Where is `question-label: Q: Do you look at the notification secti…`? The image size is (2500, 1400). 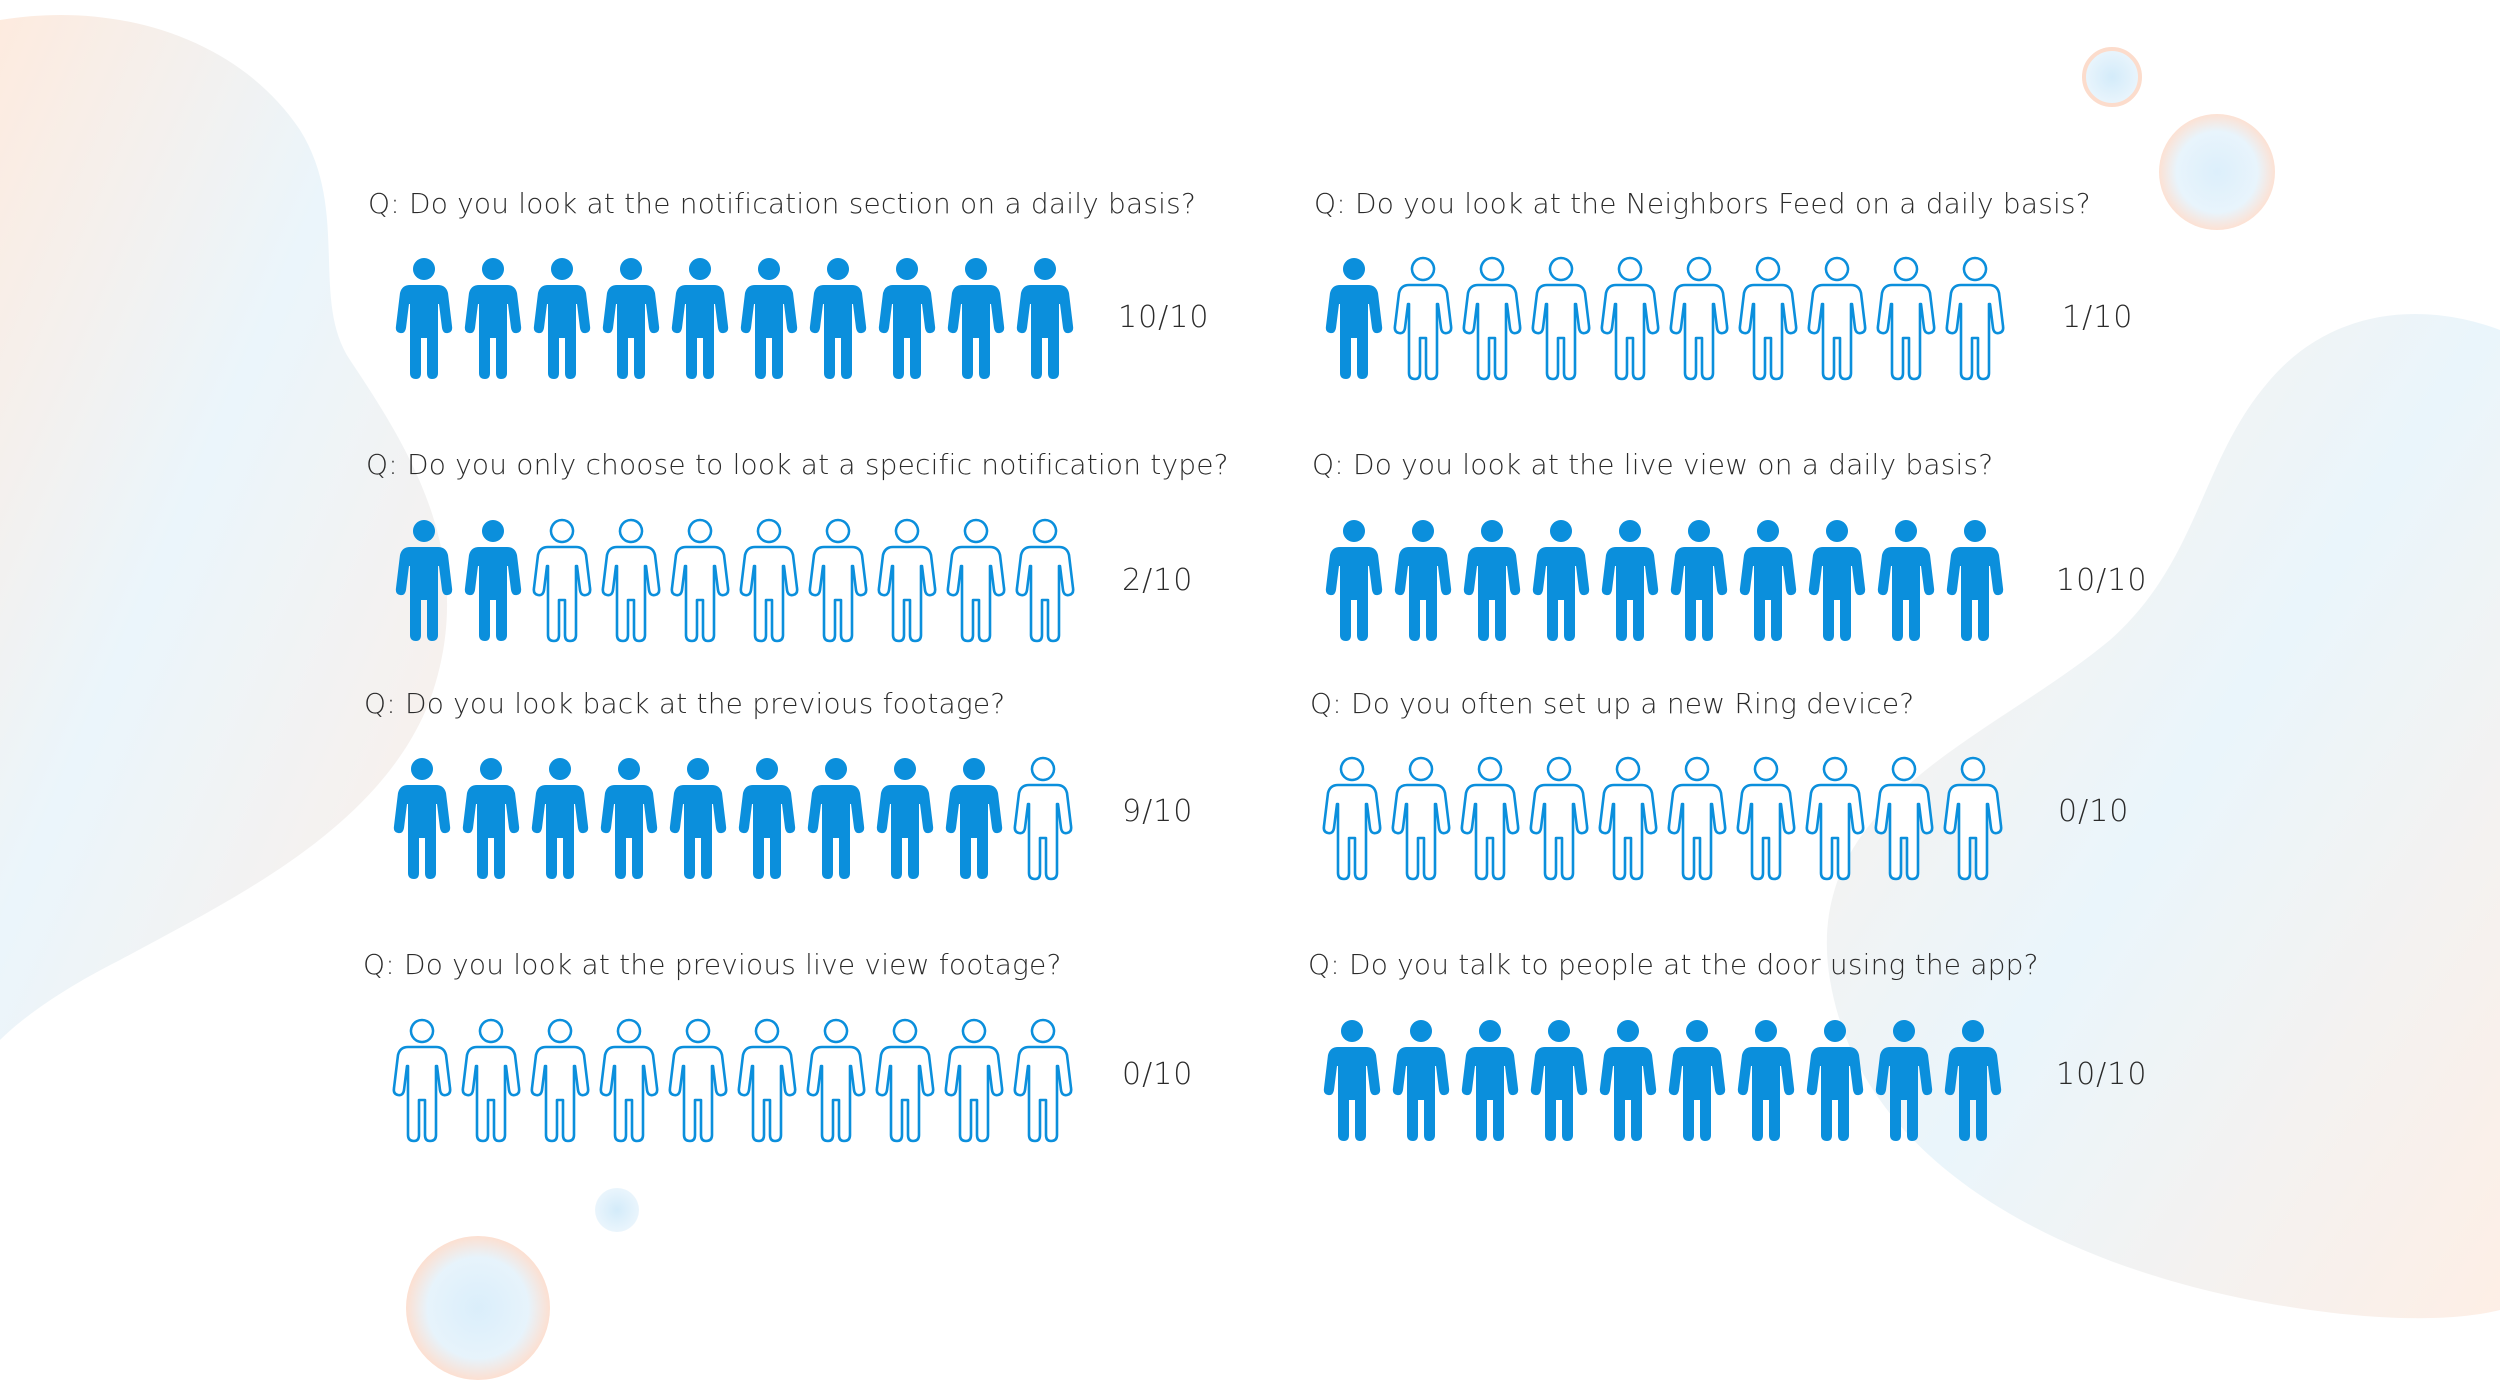 question-label: Q: Do you look at the notification secti… is located at coordinates (782, 203).